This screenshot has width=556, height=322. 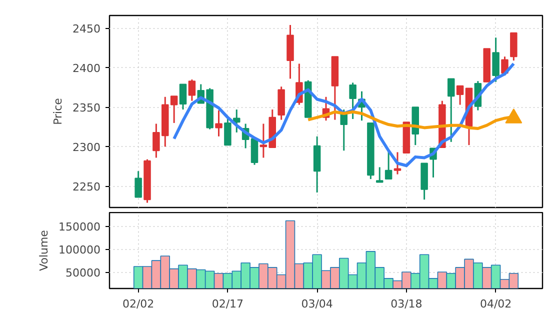 What do you see at coordinates (86, 29) in the screenshot?
I see `y-tick-label: 2450` at bounding box center [86, 29].